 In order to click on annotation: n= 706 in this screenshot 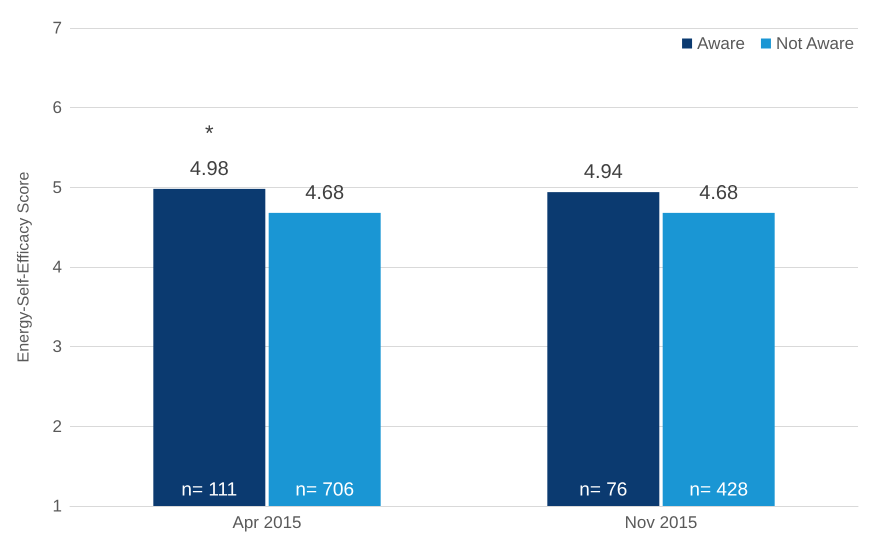, I will do `click(324, 490)`.